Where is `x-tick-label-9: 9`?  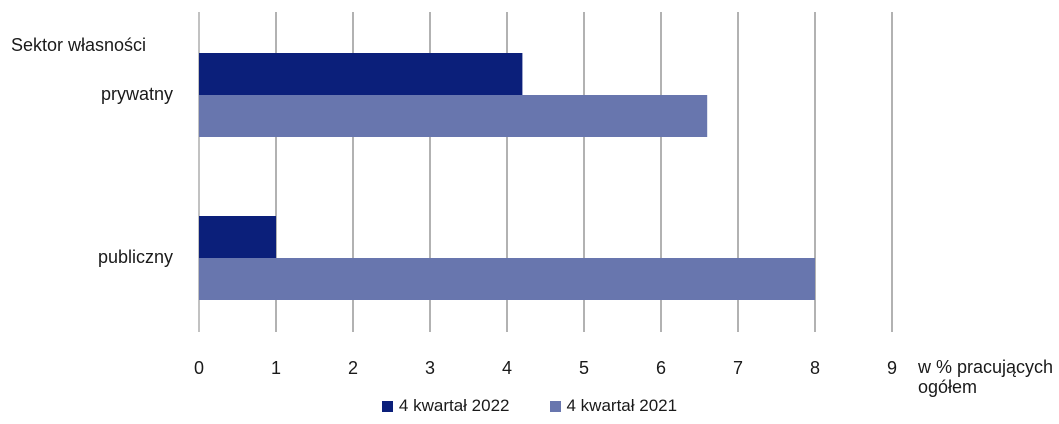 x-tick-label-9: 9 is located at coordinates (892, 368).